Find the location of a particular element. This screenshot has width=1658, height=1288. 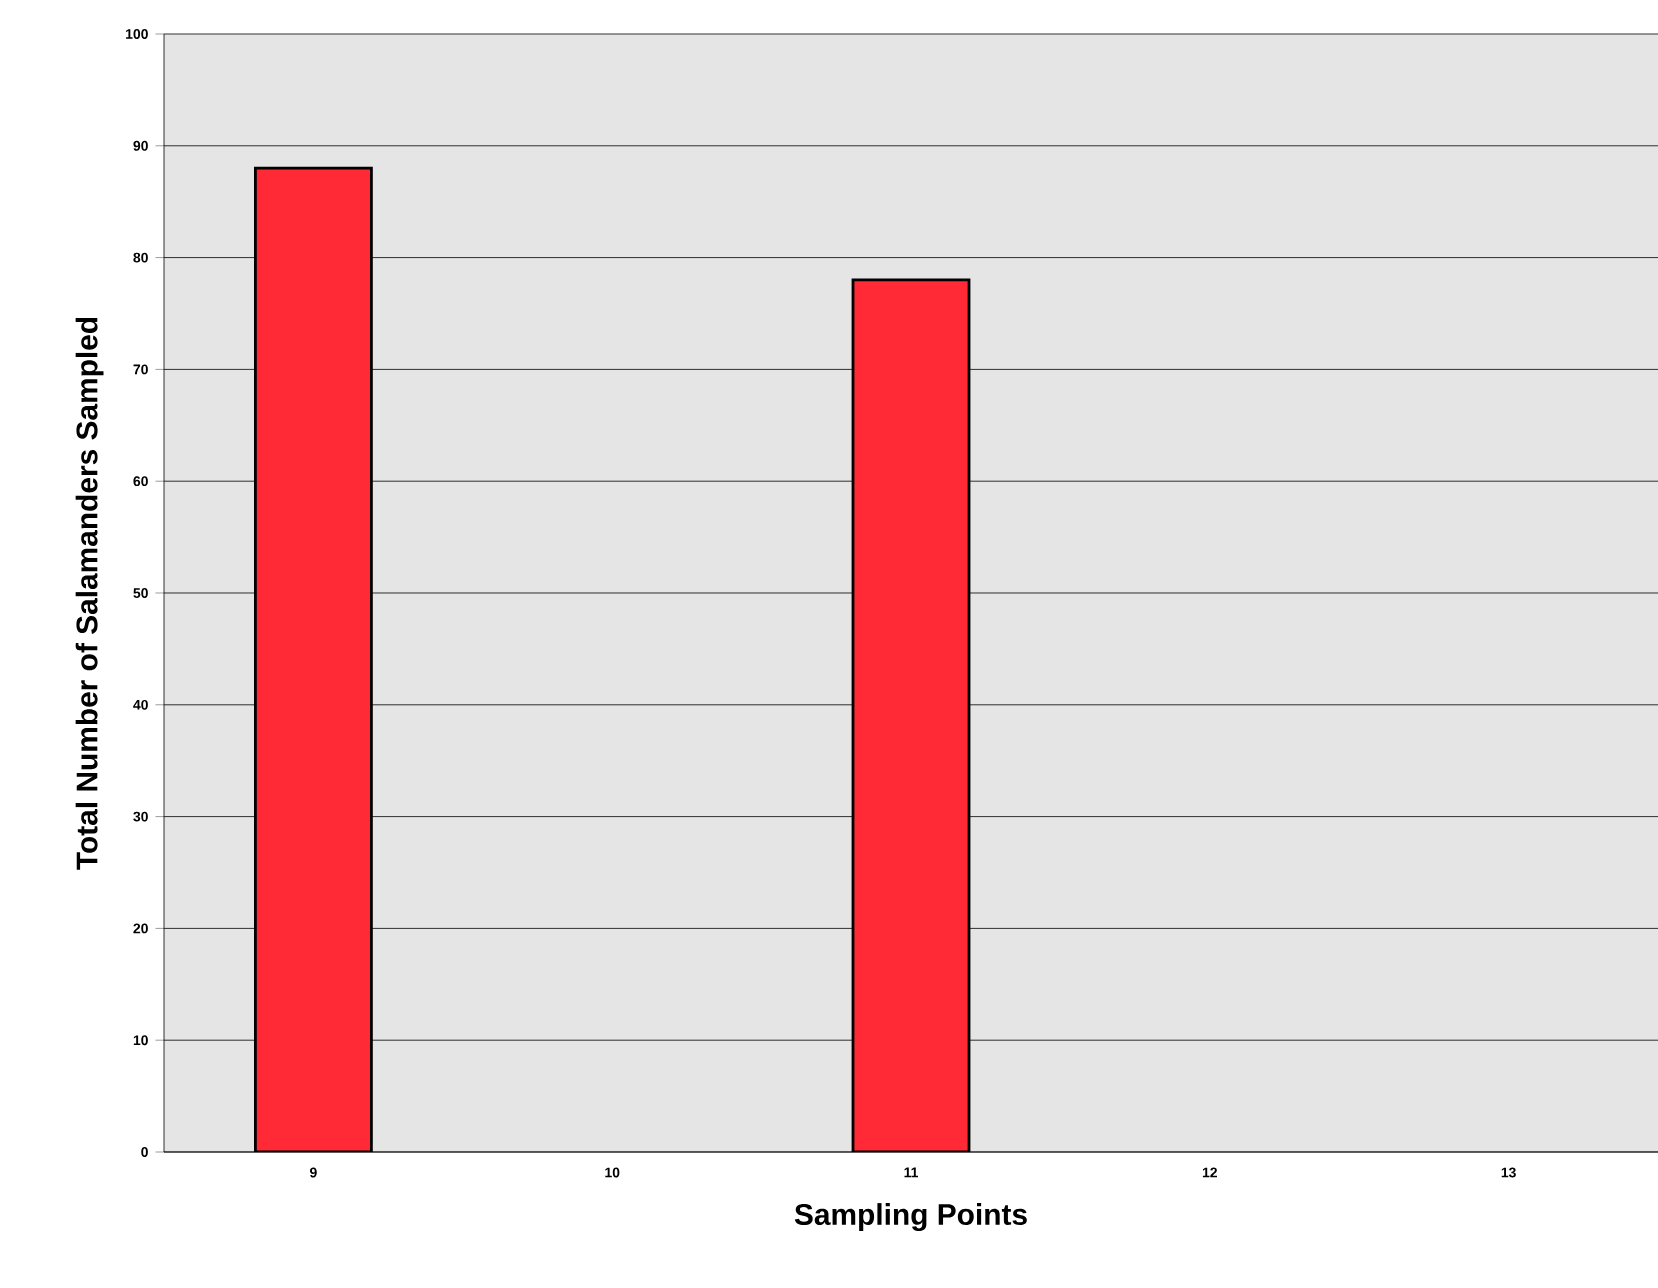

y-axis-title: Total Number of Salamanders Sampled is located at coordinates (89, 593).